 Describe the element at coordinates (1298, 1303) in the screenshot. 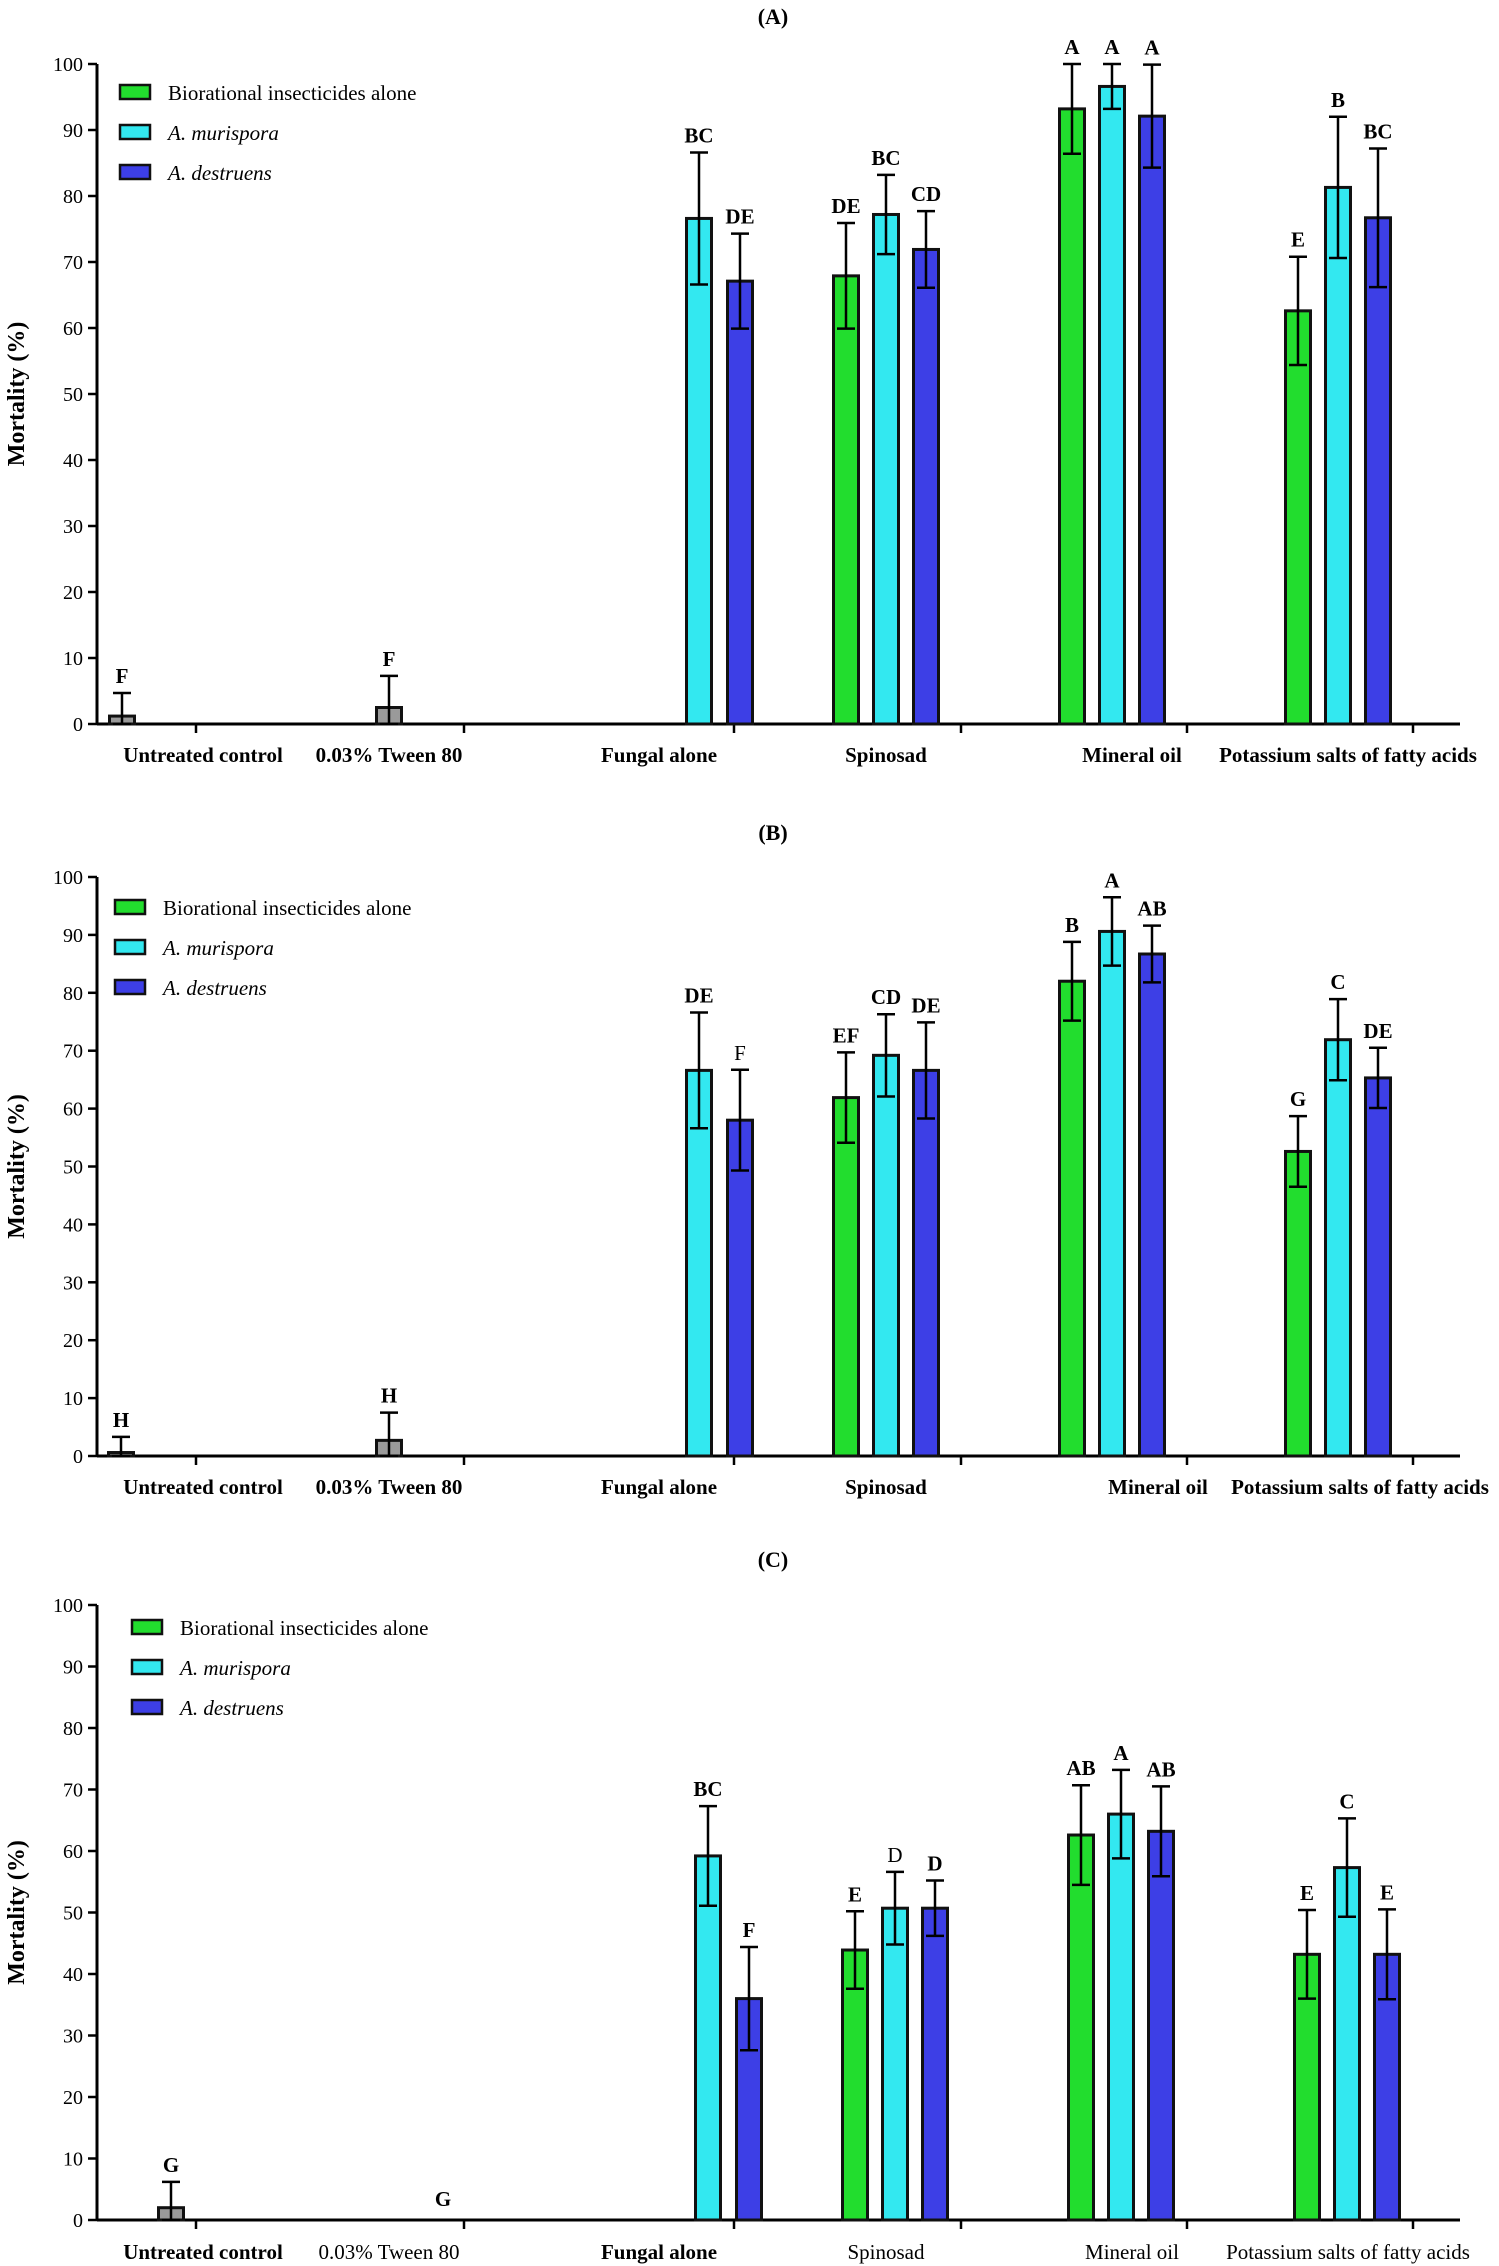

I see `bar-potassium-salts-of-fatty-acids-biorational-insecticides-alone` at that location.